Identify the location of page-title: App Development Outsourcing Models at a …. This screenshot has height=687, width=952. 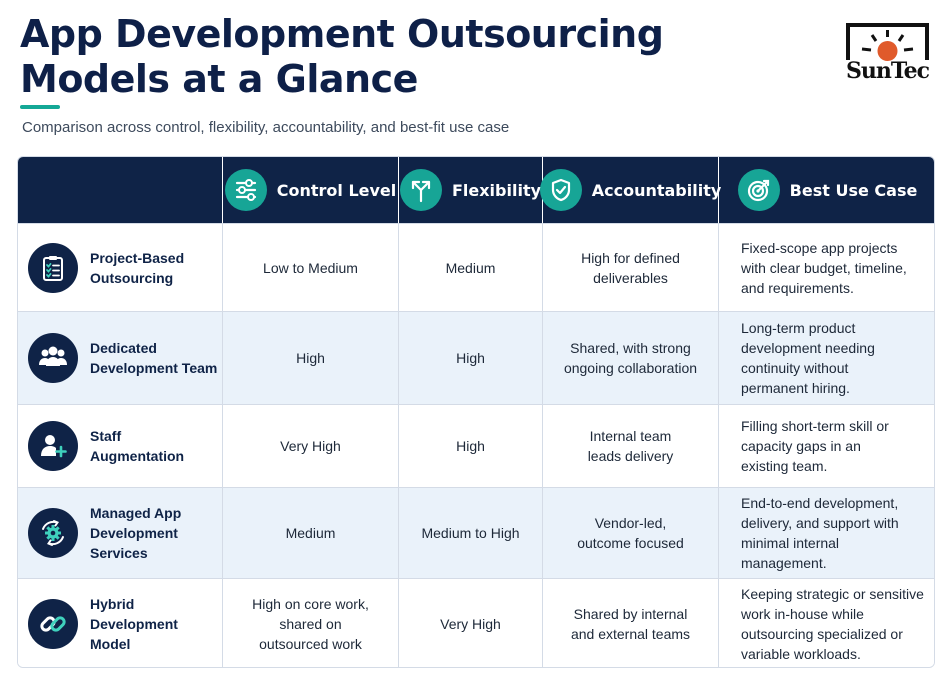
(370, 57).